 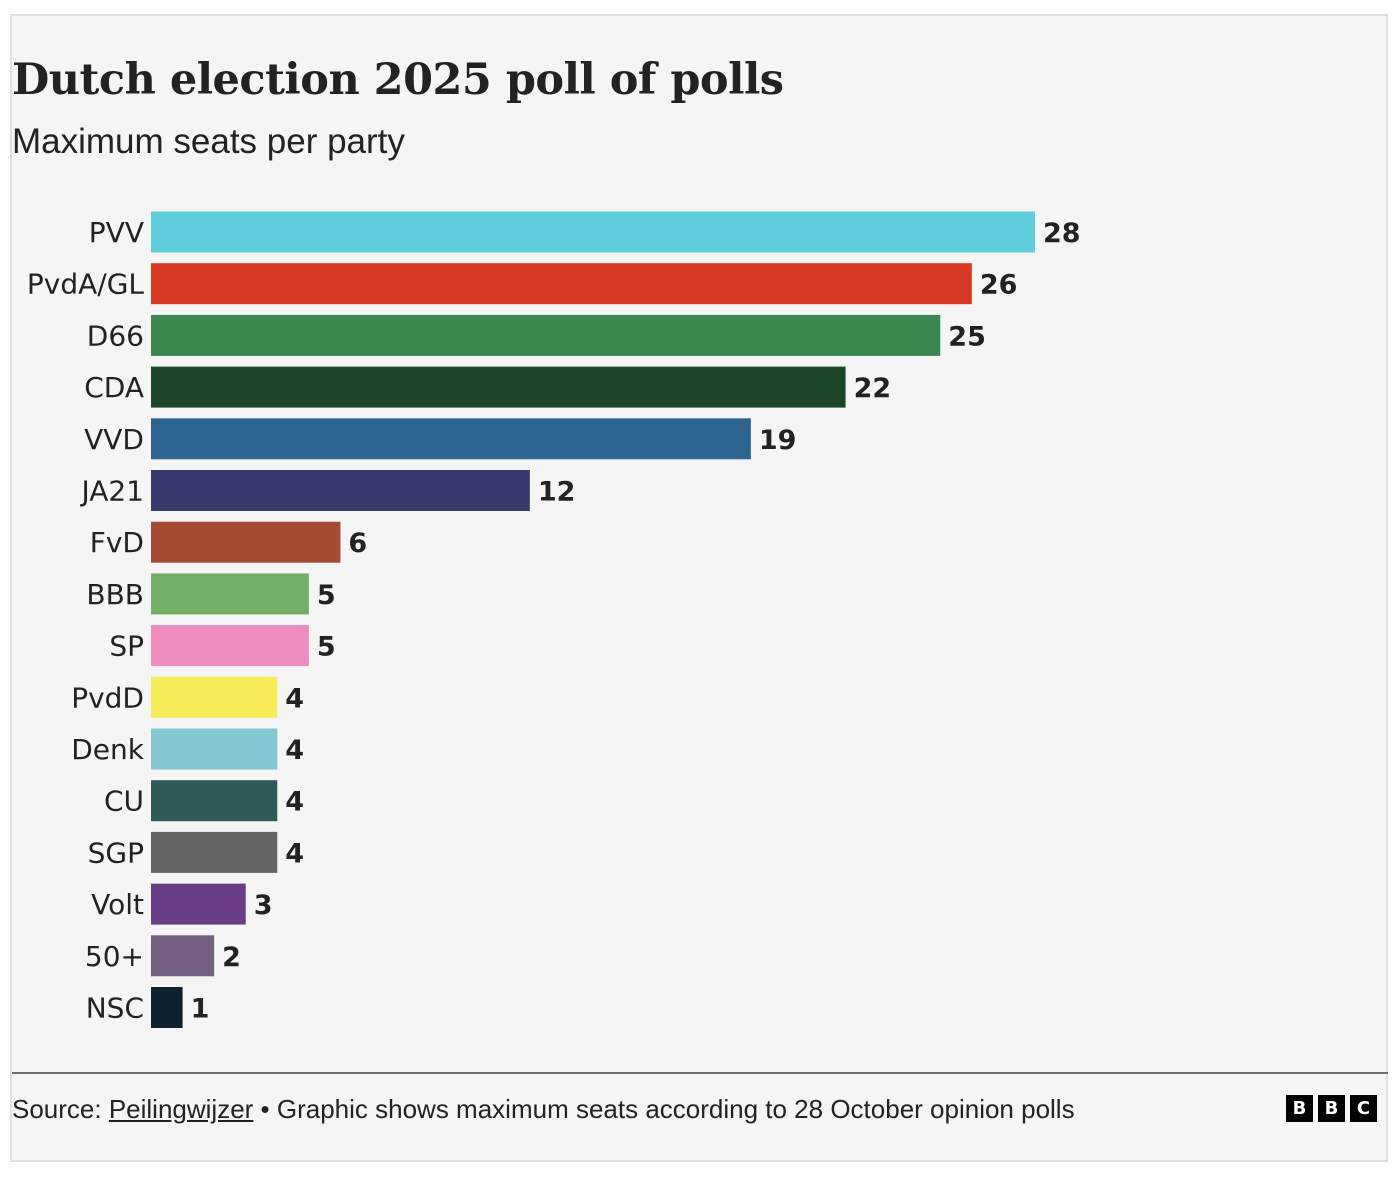 What do you see at coordinates (357, 543) in the screenshot?
I see `value-label: 6` at bounding box center [357, 543].